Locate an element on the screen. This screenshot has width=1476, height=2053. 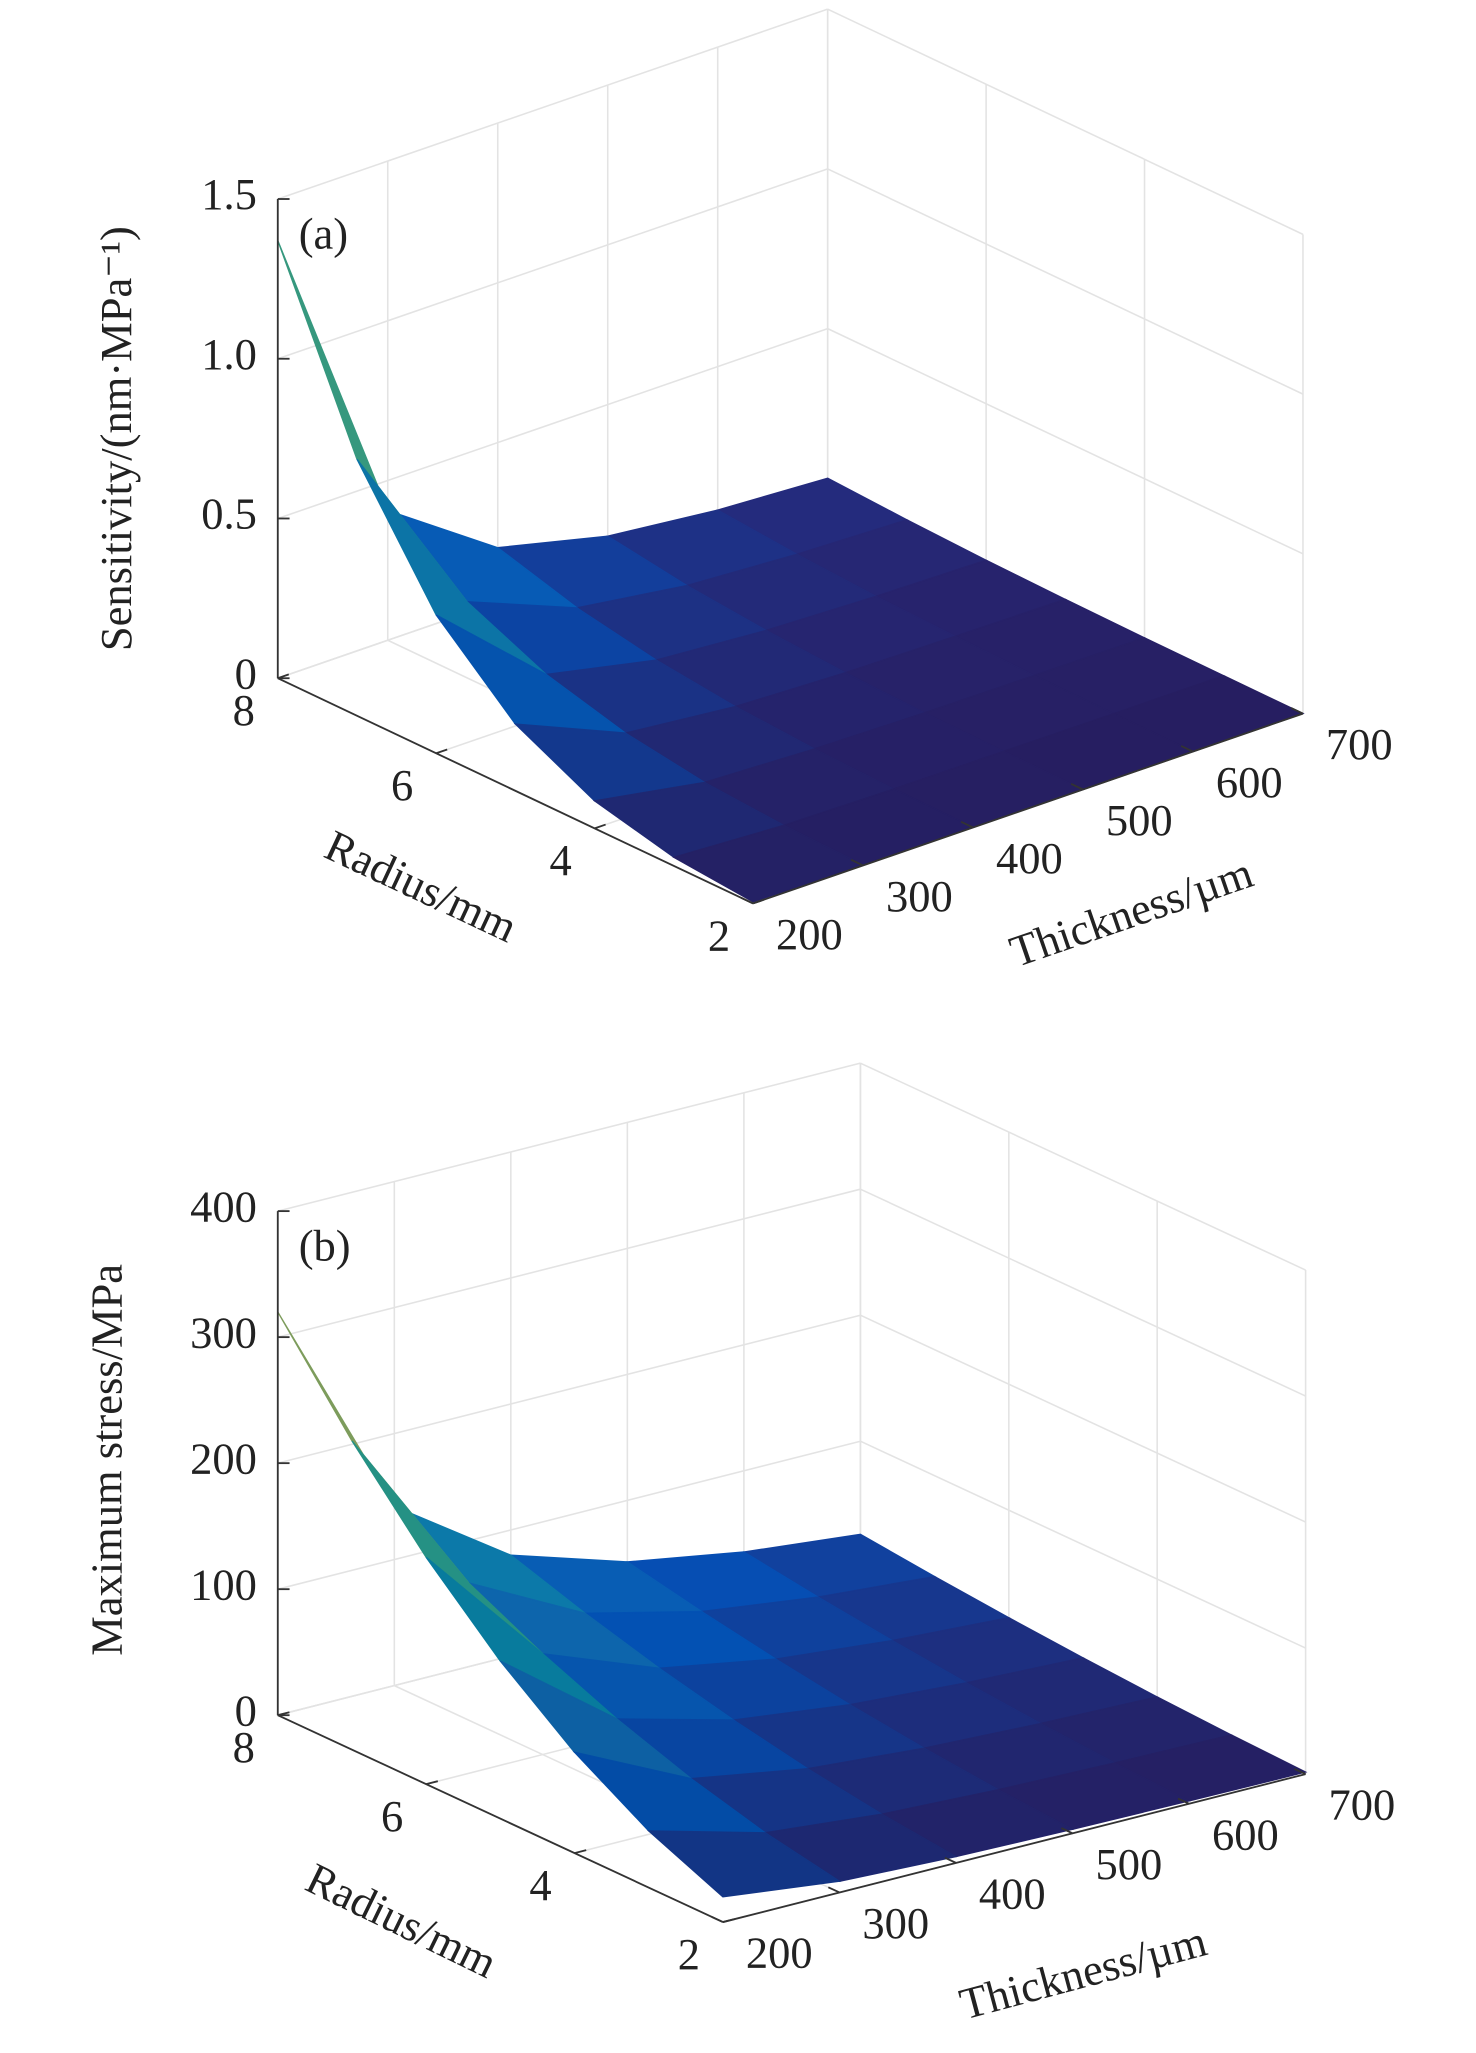
z-tick-label: 300 is located at coordinates (223, 1332).